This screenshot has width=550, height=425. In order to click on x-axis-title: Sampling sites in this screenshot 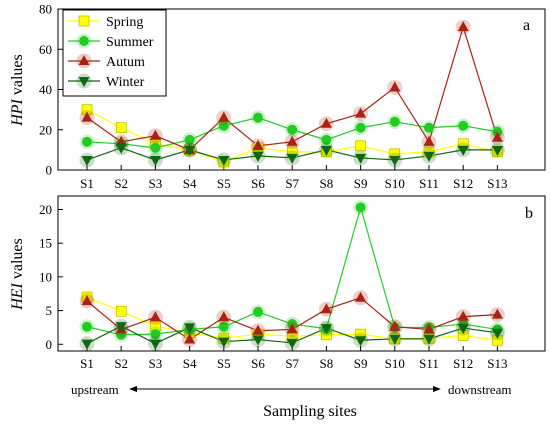, I will do `click(310, 411)`.